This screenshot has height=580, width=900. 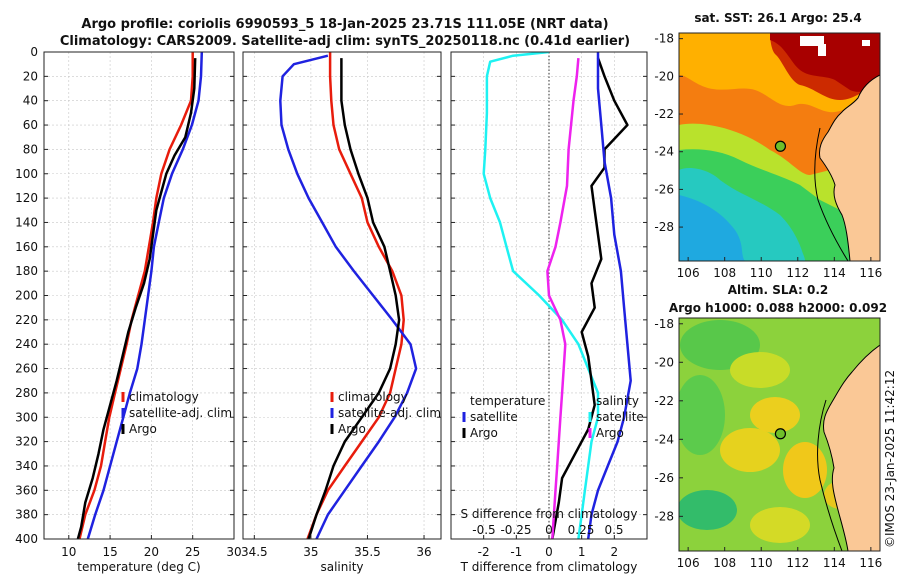 What do you see at coordinates (26, 539) in the screenshot?
I see `depth-tick-label: 400` at bounding box center [26, 539].